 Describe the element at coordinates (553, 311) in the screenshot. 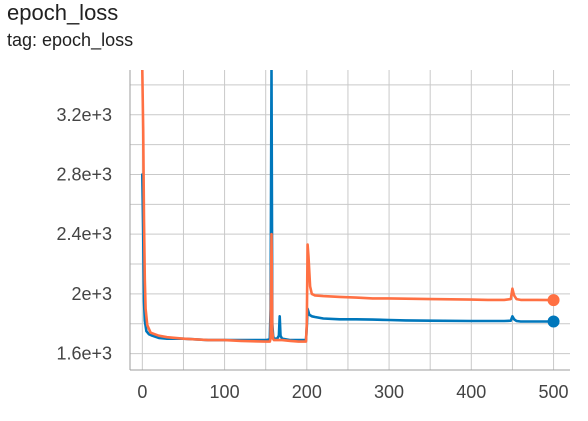

I see `series-end-markers` at that location.